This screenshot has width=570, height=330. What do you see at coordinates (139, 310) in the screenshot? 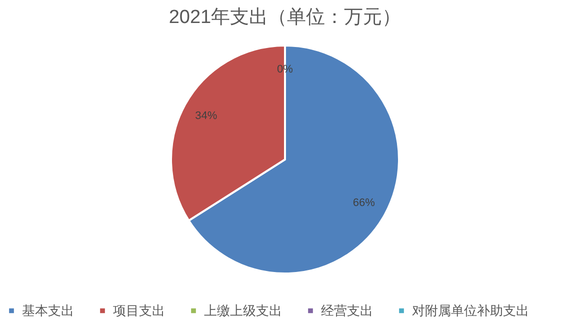
I see `legend-label: 项目支出` at bounding box center [139, 310].